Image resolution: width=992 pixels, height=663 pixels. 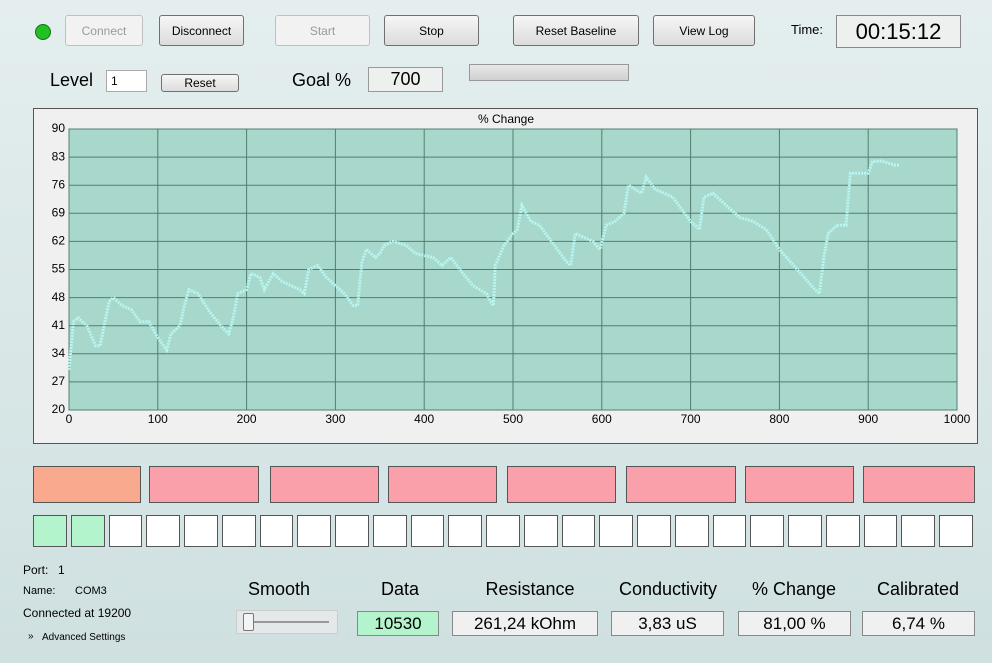 I want to click on x-tick-label: 0, so click(x=69, y=419).